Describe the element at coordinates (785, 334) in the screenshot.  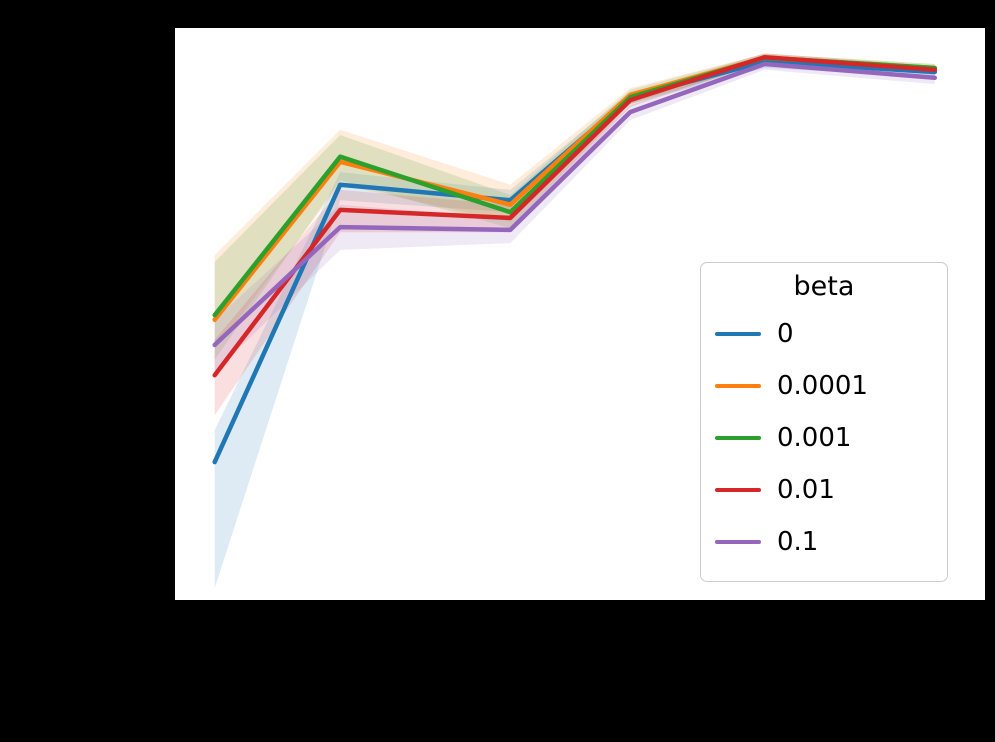
I see `legend-label: 0` at that location.